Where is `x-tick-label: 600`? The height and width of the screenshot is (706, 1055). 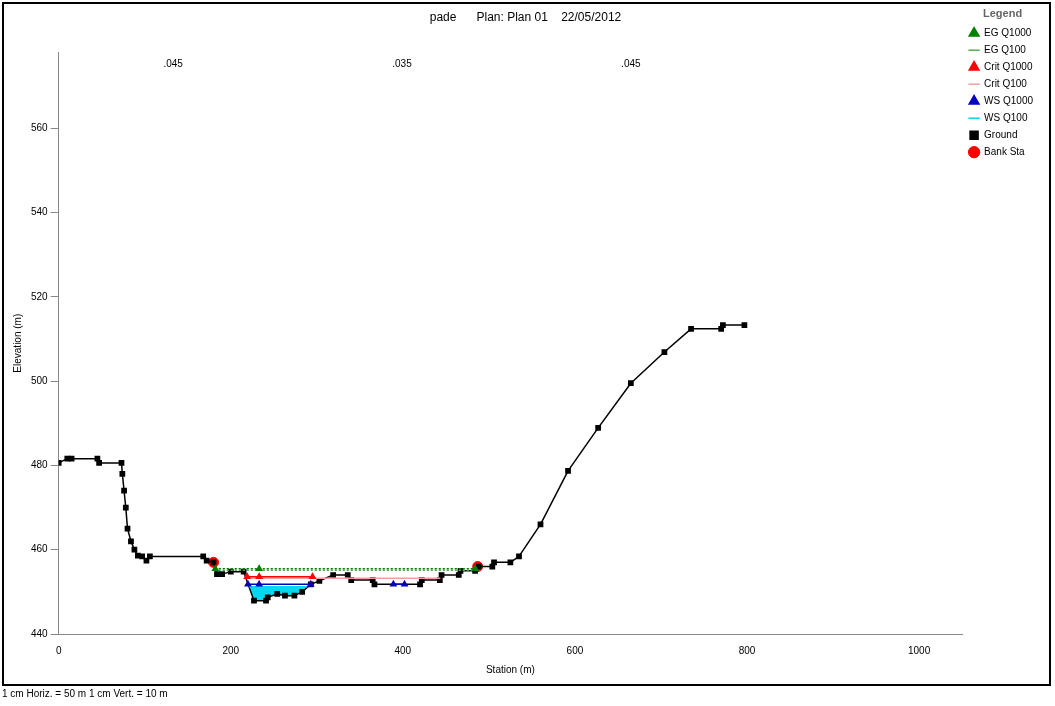 x-tick-label: 600 is located at coordinates (575, 650).